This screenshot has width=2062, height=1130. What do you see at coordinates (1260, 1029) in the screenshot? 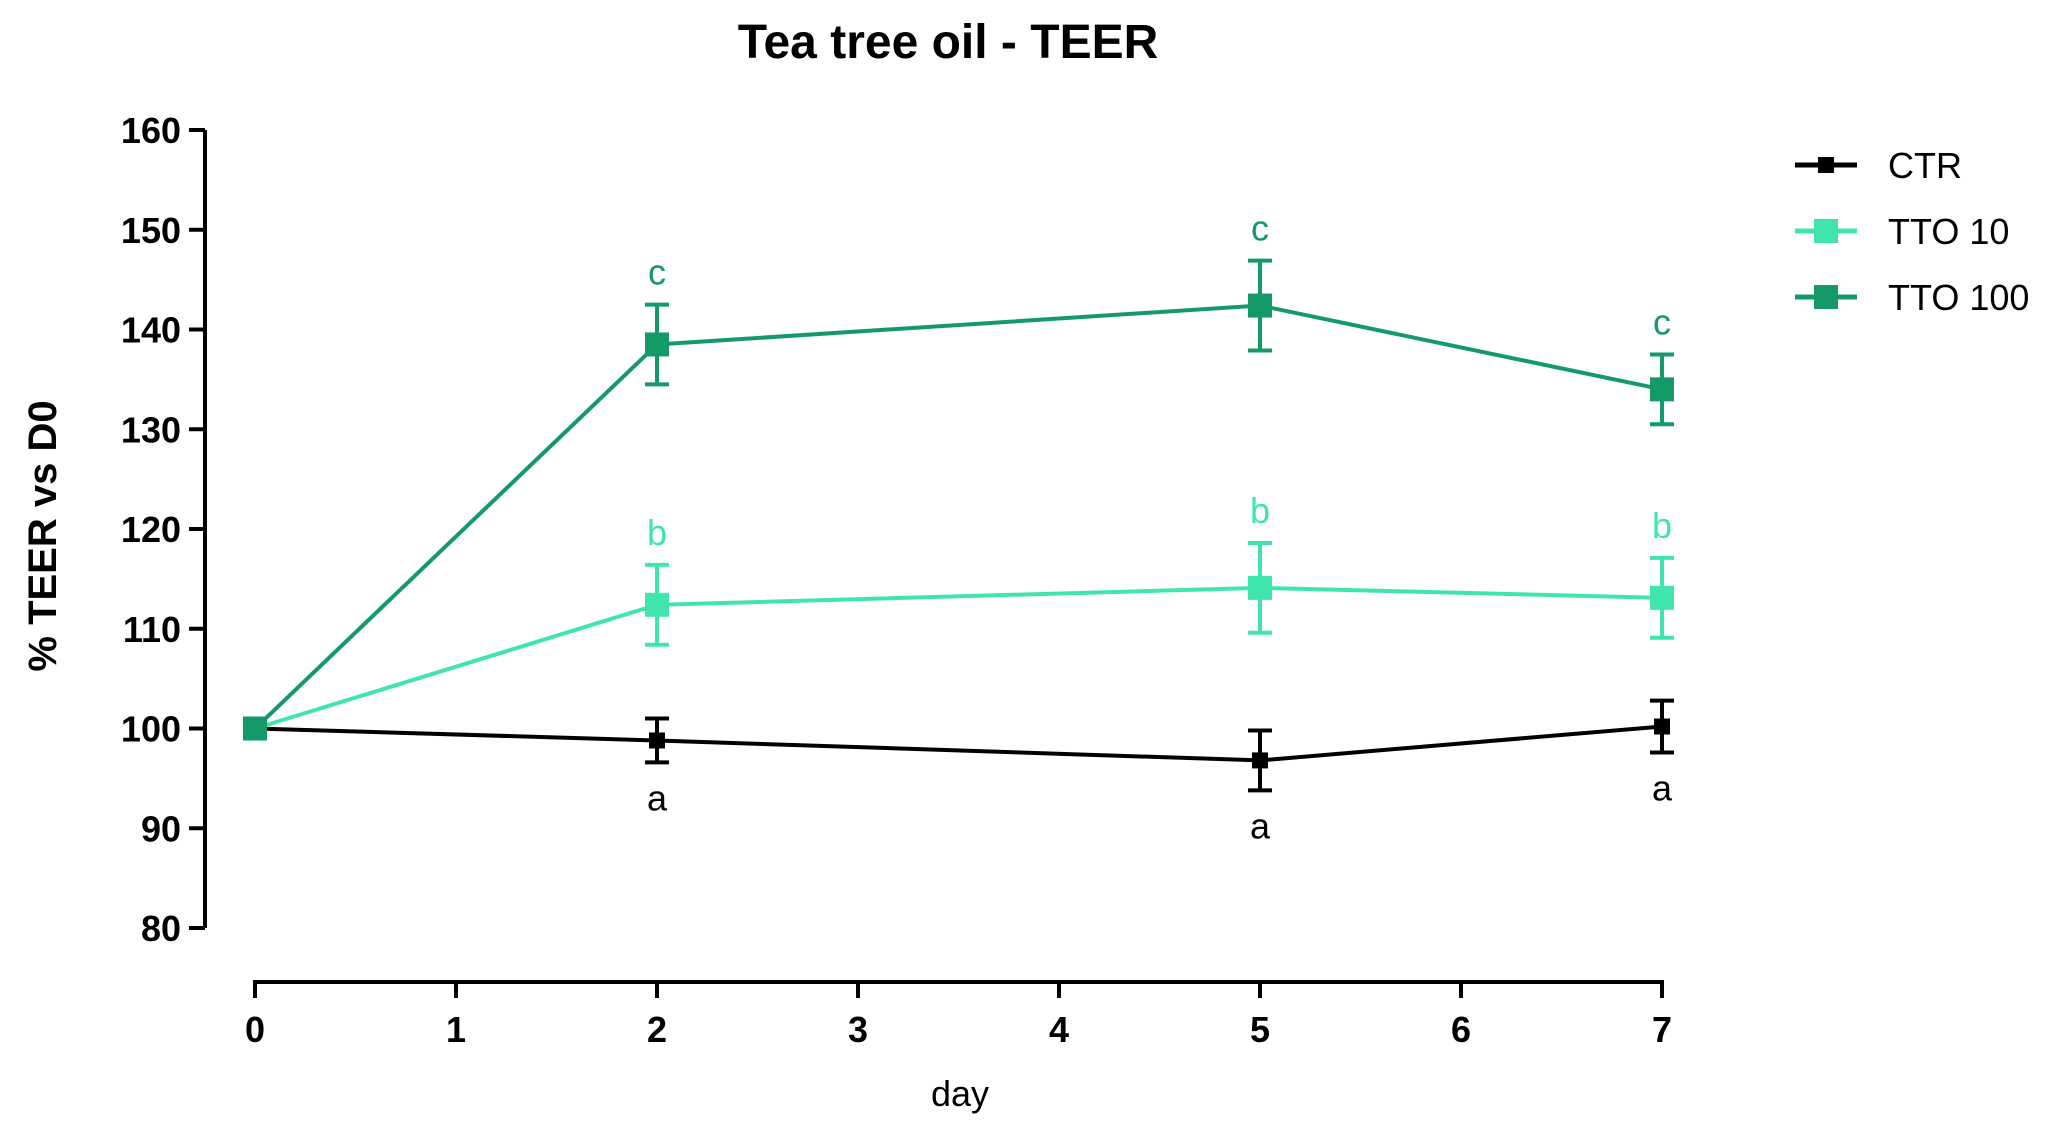
I see `x-tick-label: 5` at bounding box center [1260, 1029].